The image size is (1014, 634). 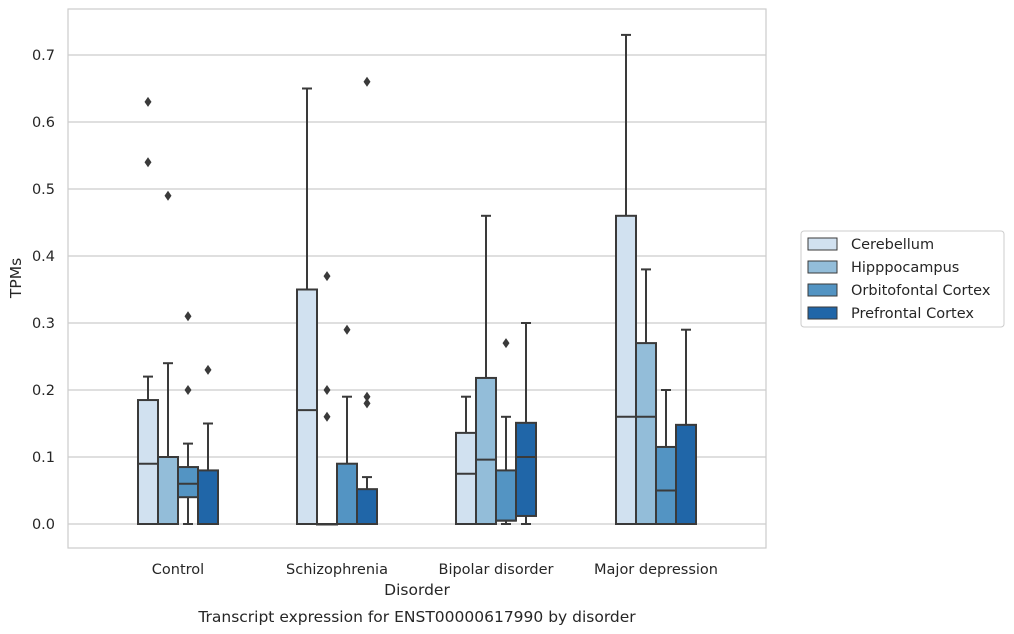 What do you see at coordinates (892, 245) in the screenshot?
I see `legend-label: Cerebellum` at bounding box center [892, 245].